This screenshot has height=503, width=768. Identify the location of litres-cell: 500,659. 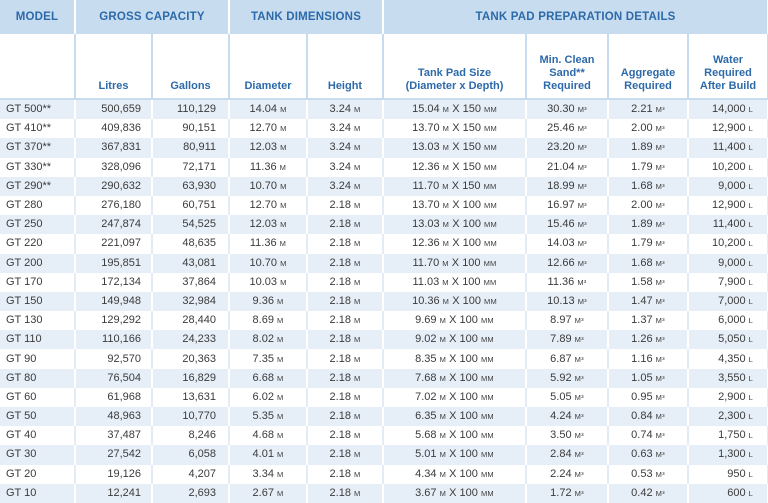
(114, 109).